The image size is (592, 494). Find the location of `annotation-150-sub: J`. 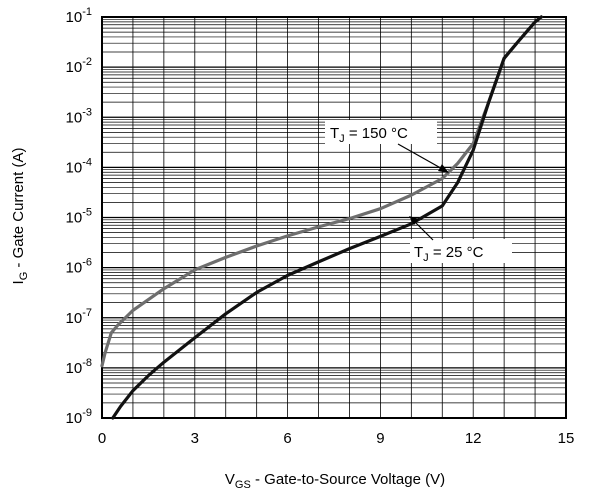

annotation-150-sub: J is located at coordinates (342, 139).